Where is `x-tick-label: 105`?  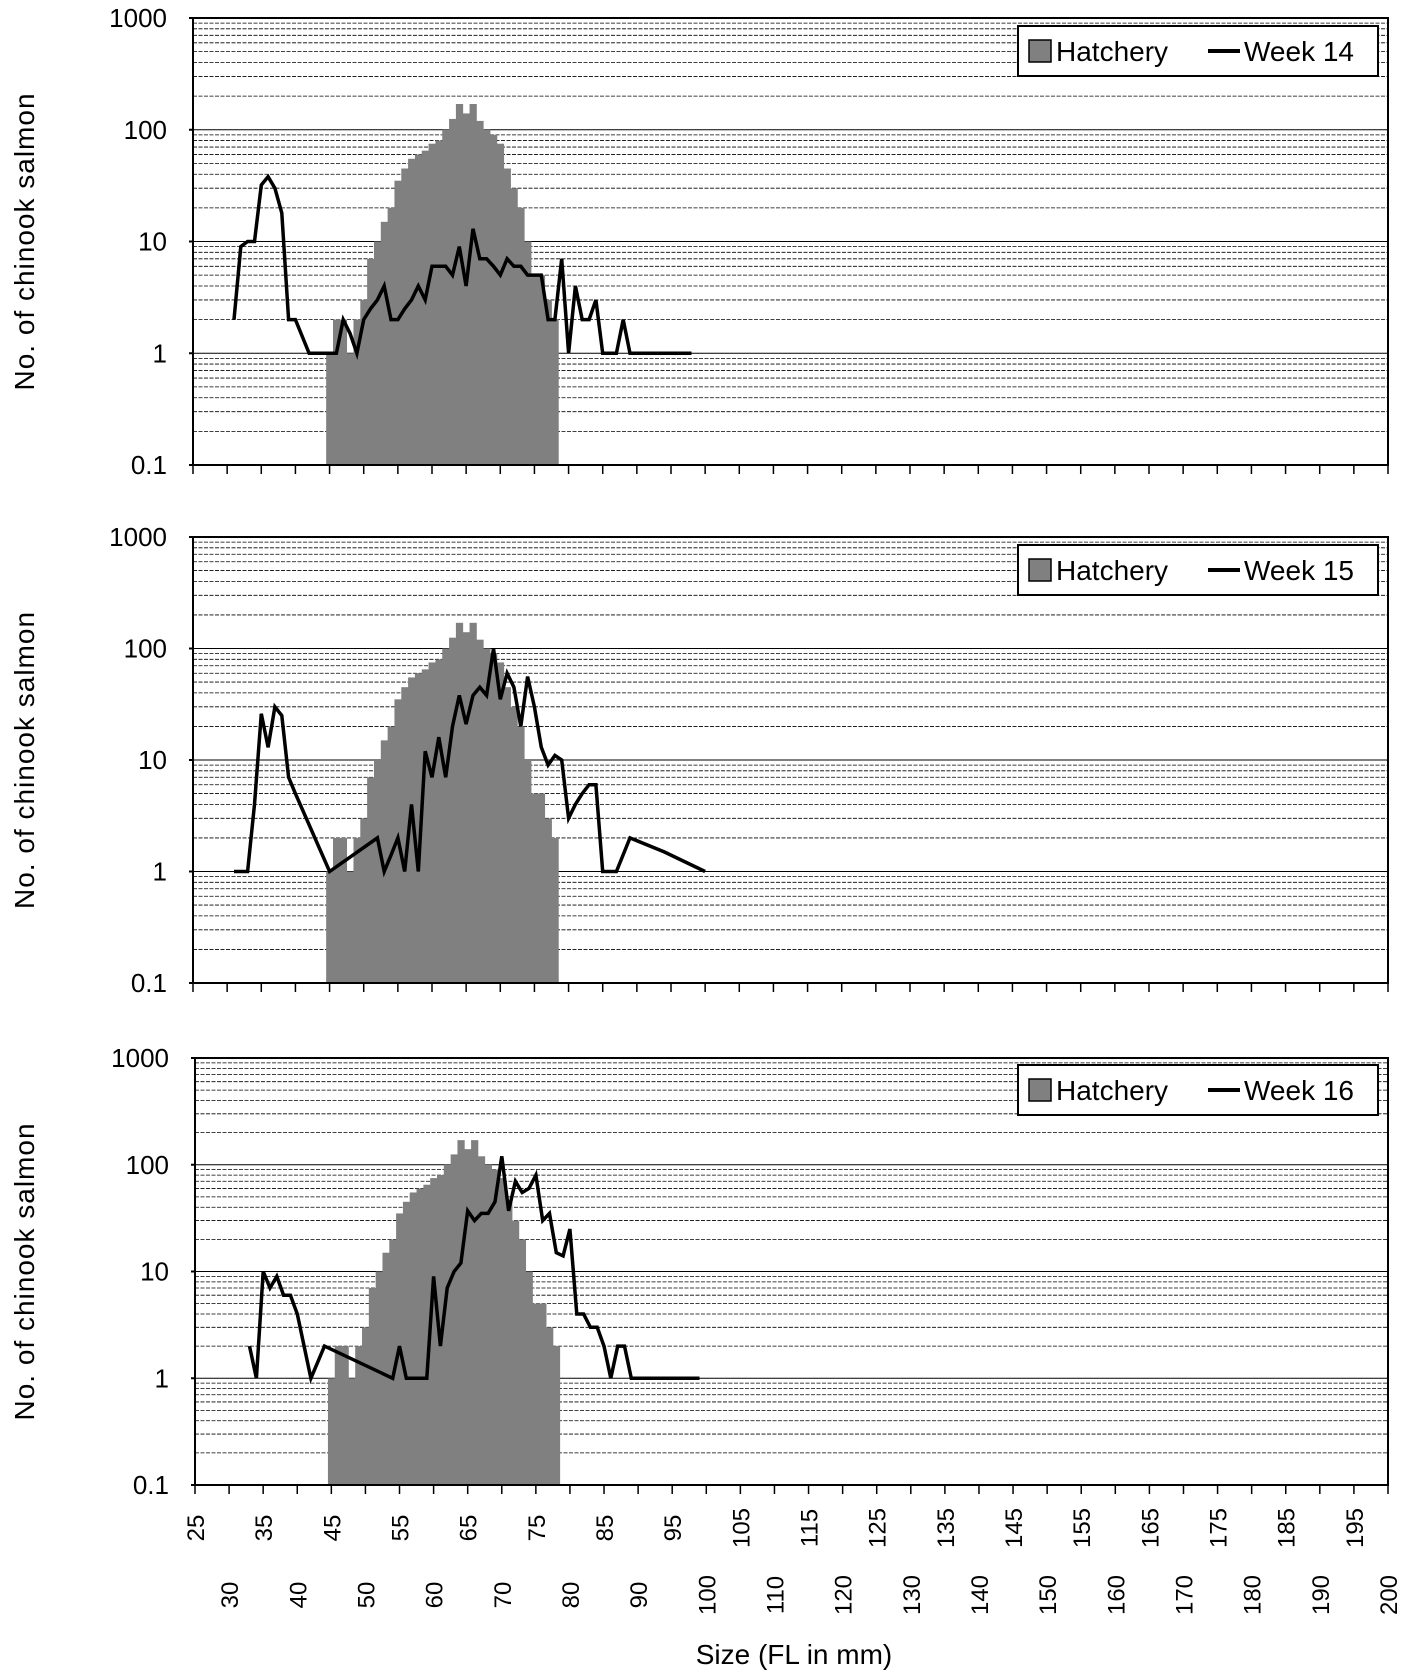
x-tick-label: 105 is located at coordinates (741, 1528).